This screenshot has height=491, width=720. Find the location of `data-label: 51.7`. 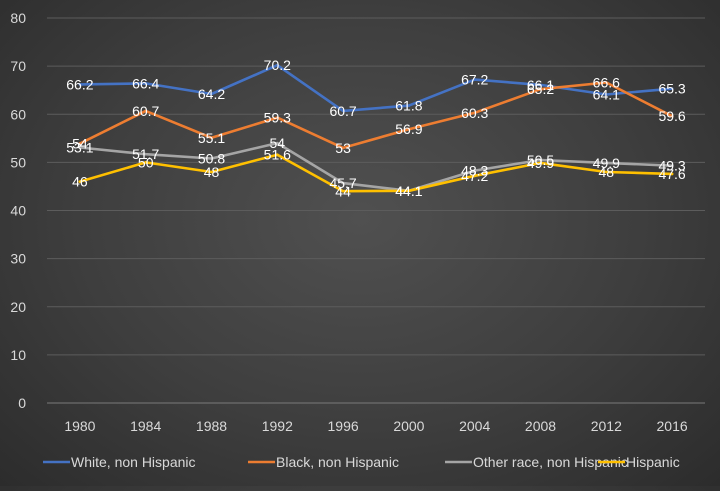

data-label: 51.7 is located at coordinates (145, 154).